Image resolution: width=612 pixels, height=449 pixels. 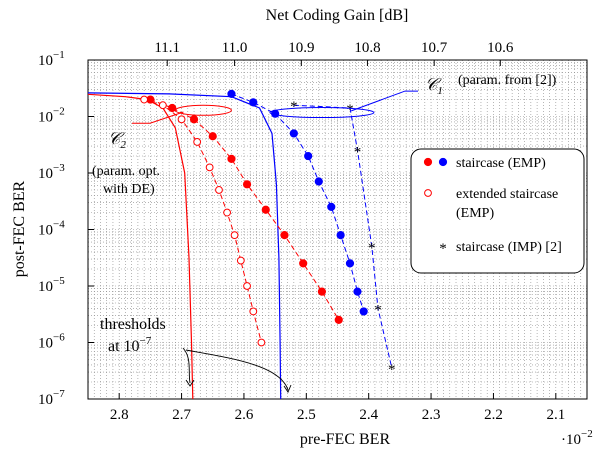 What do you see at coordinates (167, 48) in the screenshot?
I see `top-tick-label: 11.1` at bounding box center [167, 48].